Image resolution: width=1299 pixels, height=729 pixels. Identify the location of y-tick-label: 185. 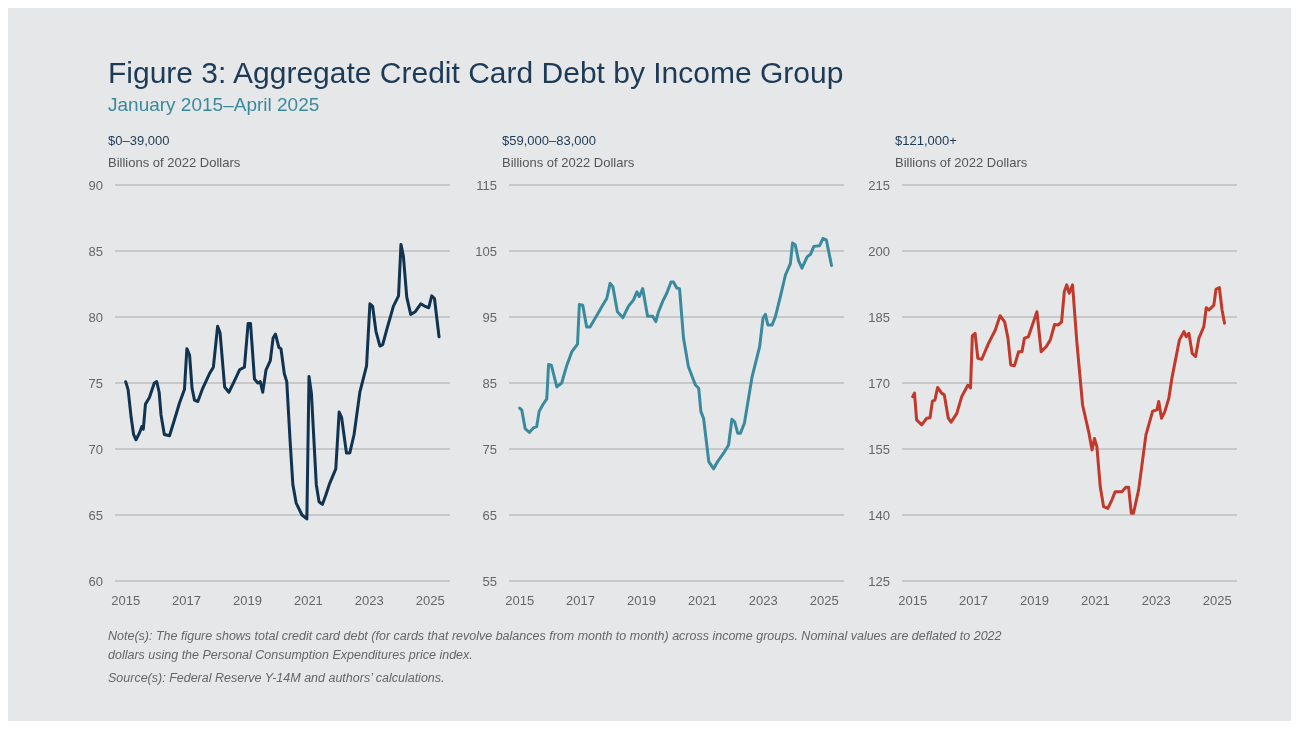
(879, 317).